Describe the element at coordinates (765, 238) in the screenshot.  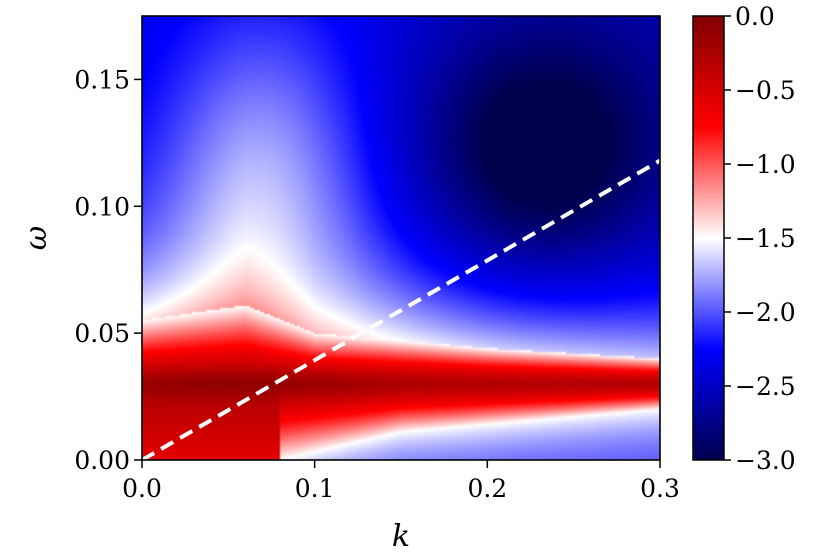
I see `colorbar-tick-label: −1.5` at that location.